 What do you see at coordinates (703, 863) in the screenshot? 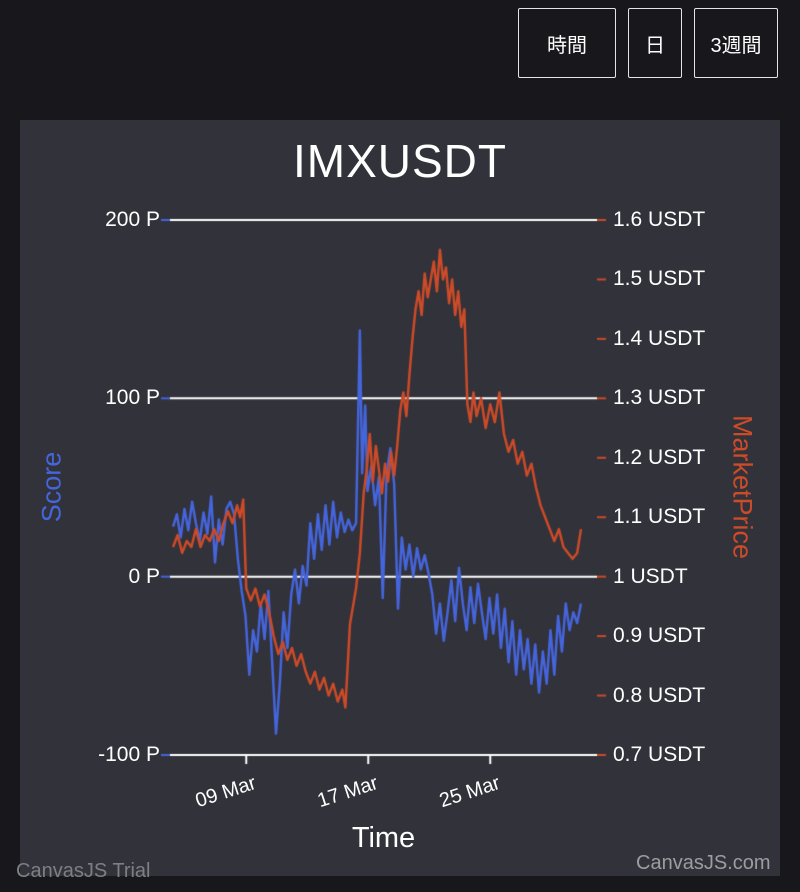
I see `canvasjs-link: CanvasJS.com` at bounding box center [703, 863].